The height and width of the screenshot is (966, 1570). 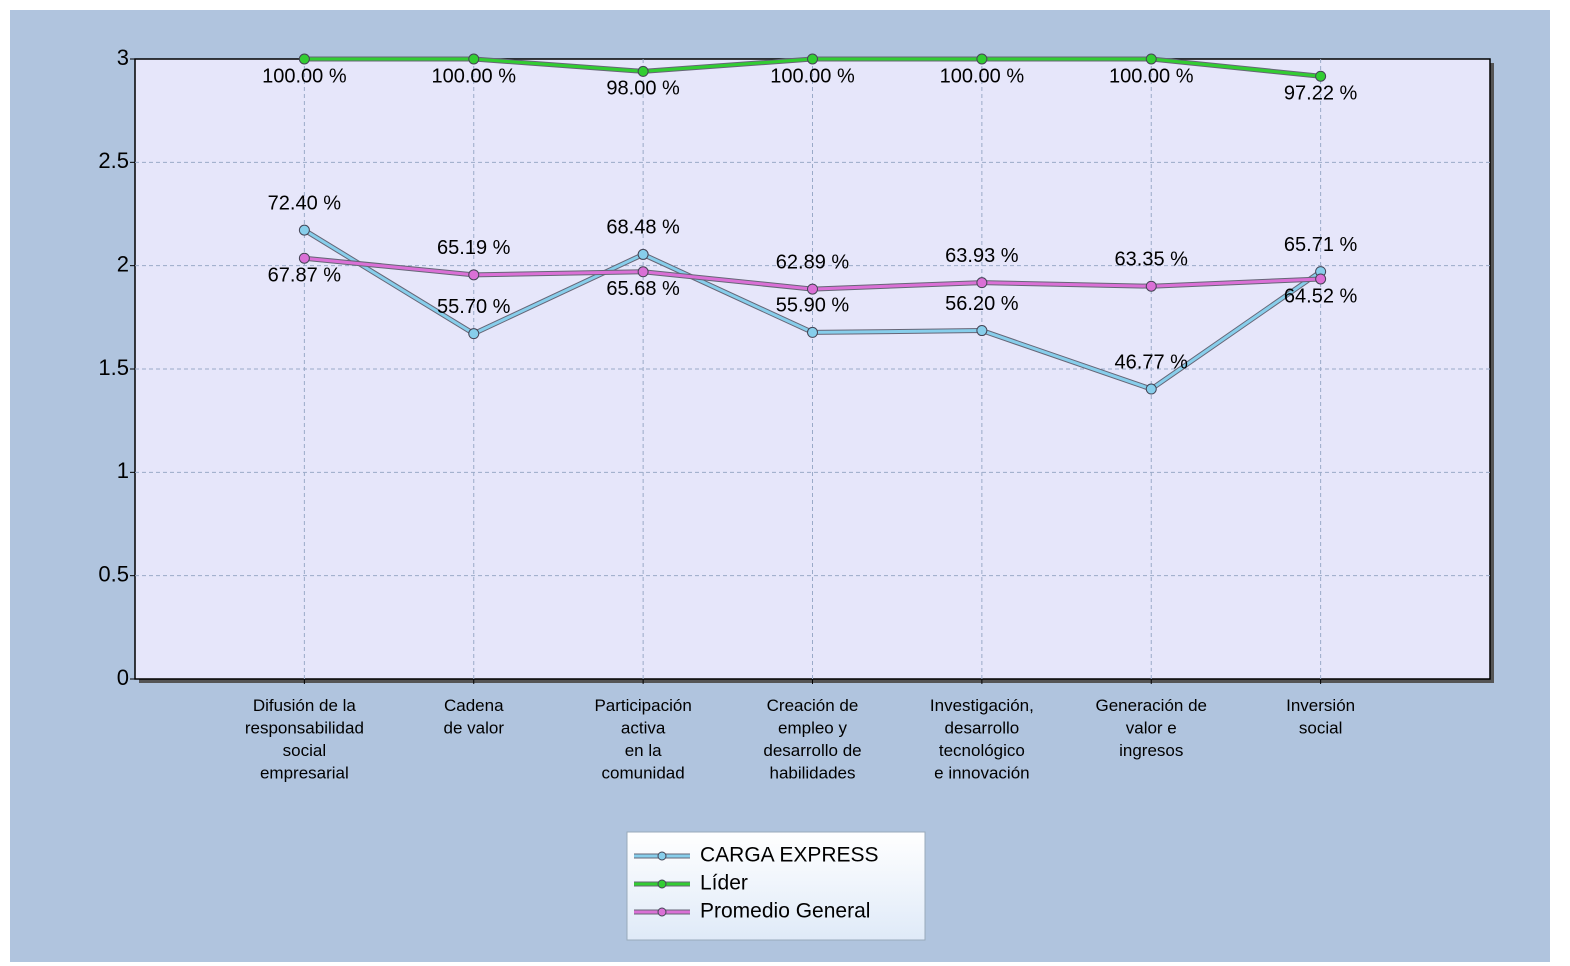 I want to click on data-label: 67.87 %, so click(x=305, y=275).